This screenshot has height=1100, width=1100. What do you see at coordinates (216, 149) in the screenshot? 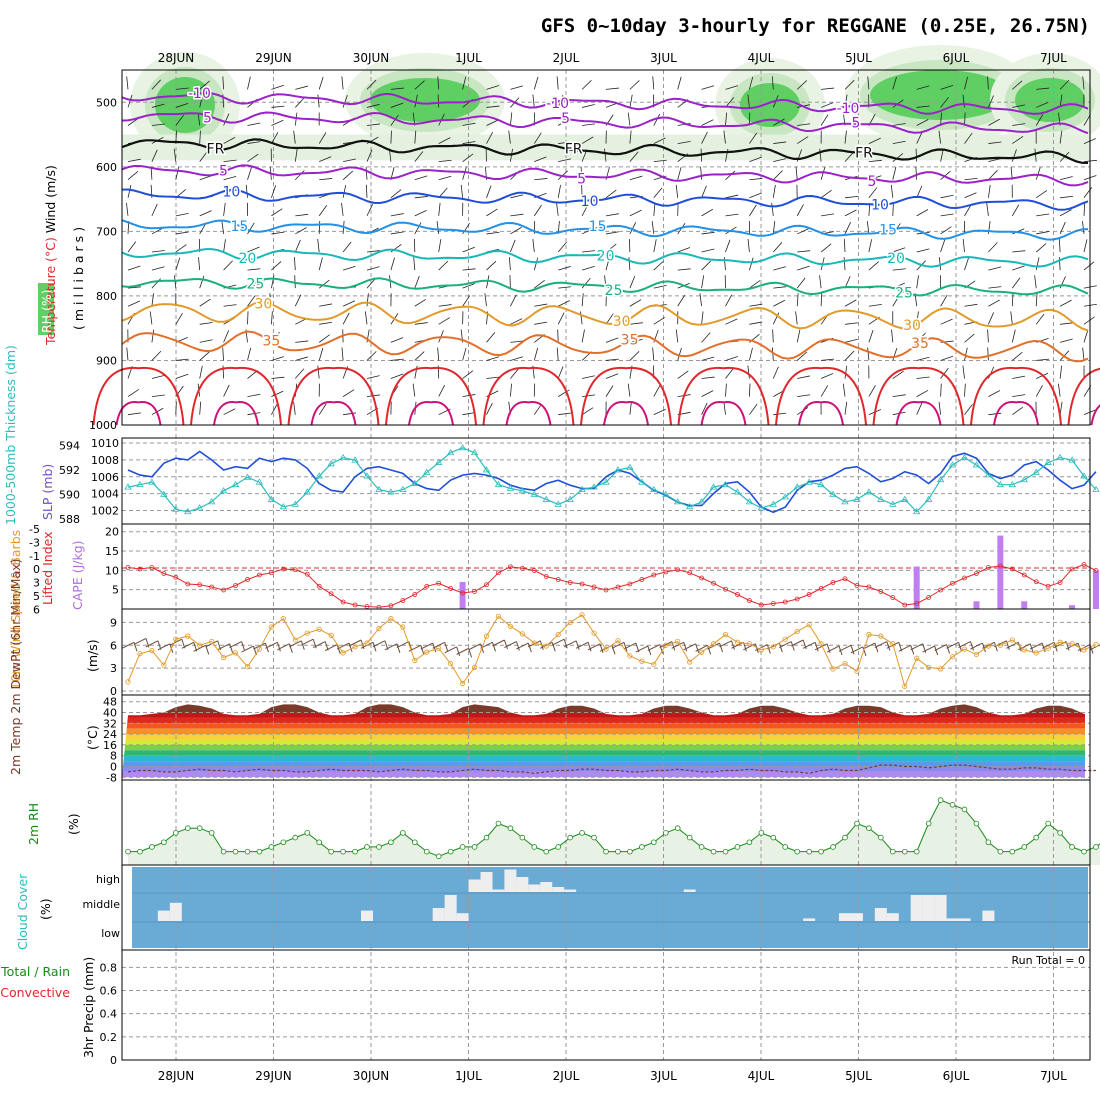
I see `isotherm-label: FR` at bounding box center [216, 149].